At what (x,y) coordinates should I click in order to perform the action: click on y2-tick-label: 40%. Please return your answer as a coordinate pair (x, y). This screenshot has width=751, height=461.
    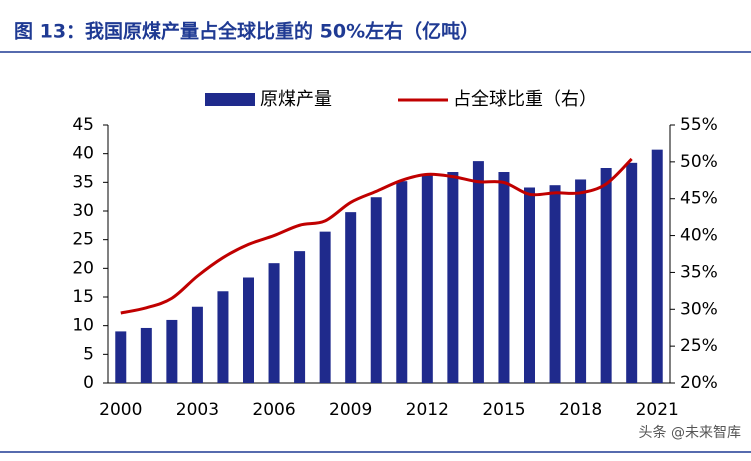
    Looking at the image, I should click on (699, 236).